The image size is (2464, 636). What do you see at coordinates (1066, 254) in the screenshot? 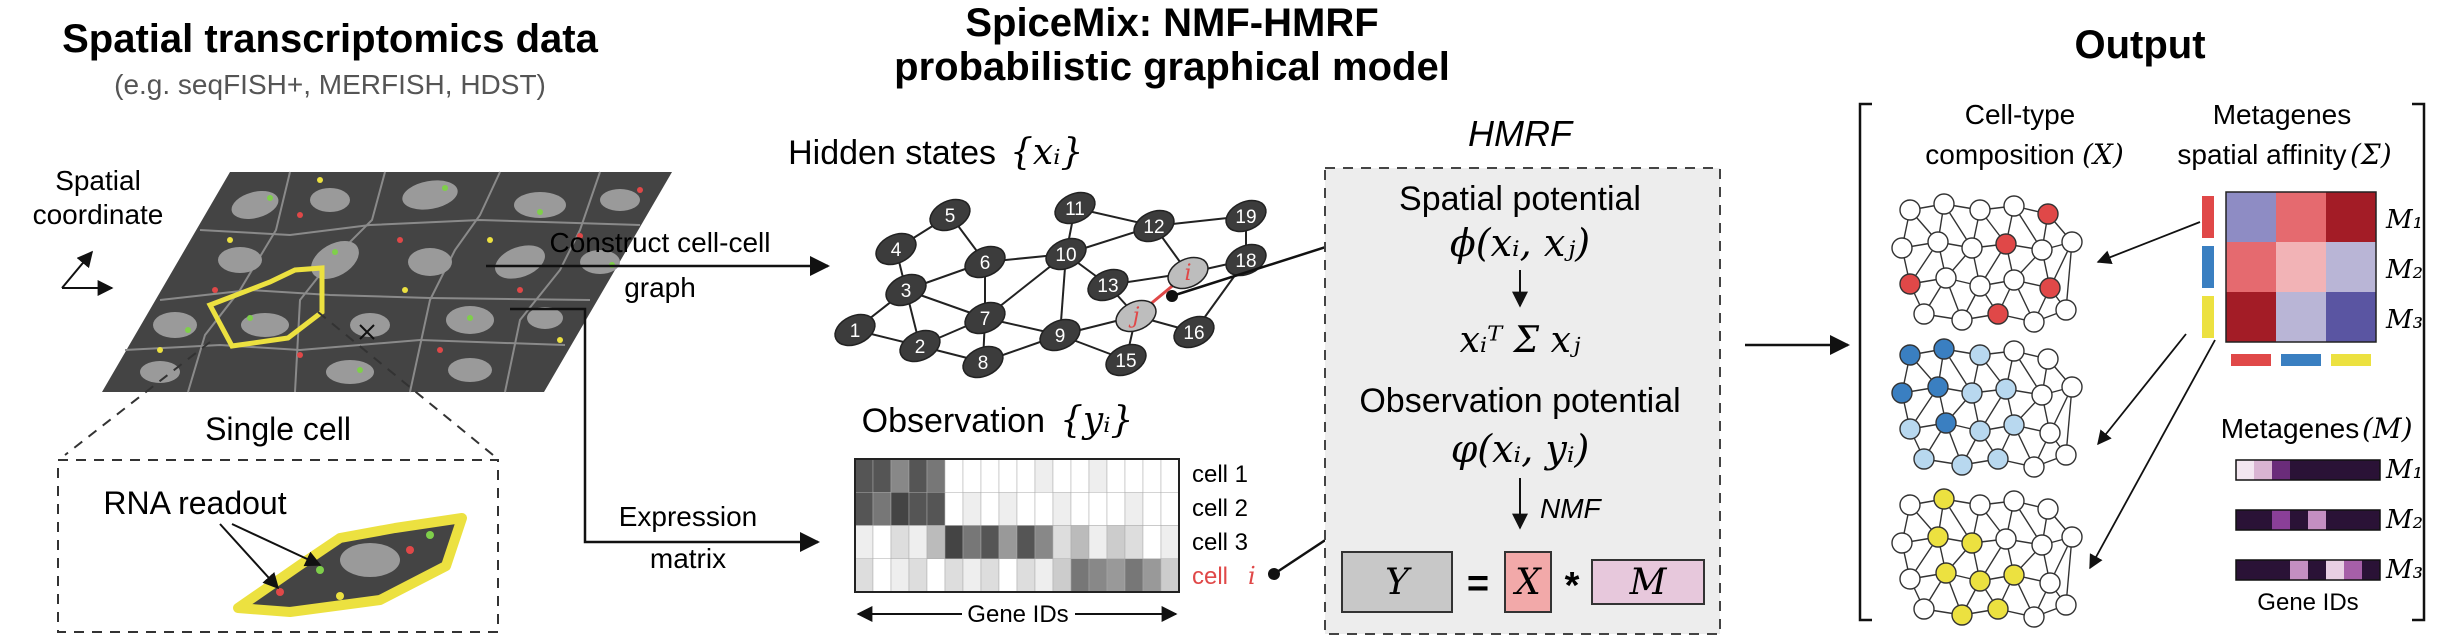
I see `graph-node: 10` at bounding box center [1066, 254].